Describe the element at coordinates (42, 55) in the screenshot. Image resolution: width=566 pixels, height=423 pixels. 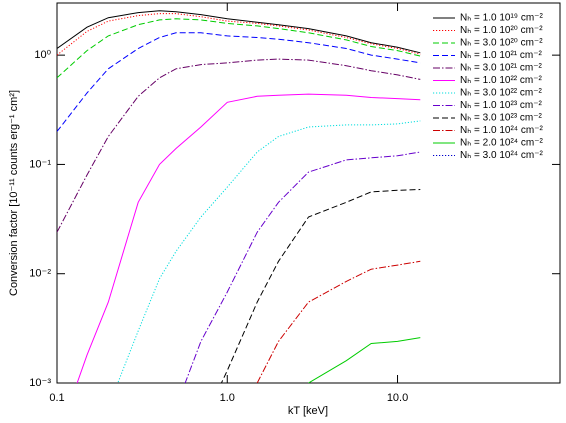
I see `y-tick-label: 10⁰` at that location.